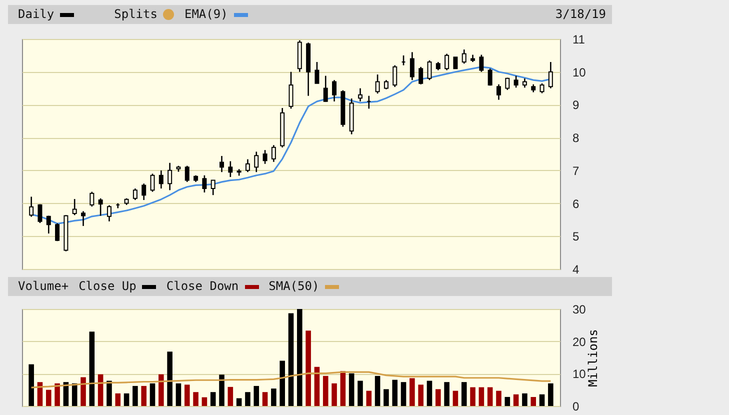 The image size is (729, 415). What do you see at coordinates (136, 14) in the screenshot?
I see `text: Splits` at bounding box center [136, 14].